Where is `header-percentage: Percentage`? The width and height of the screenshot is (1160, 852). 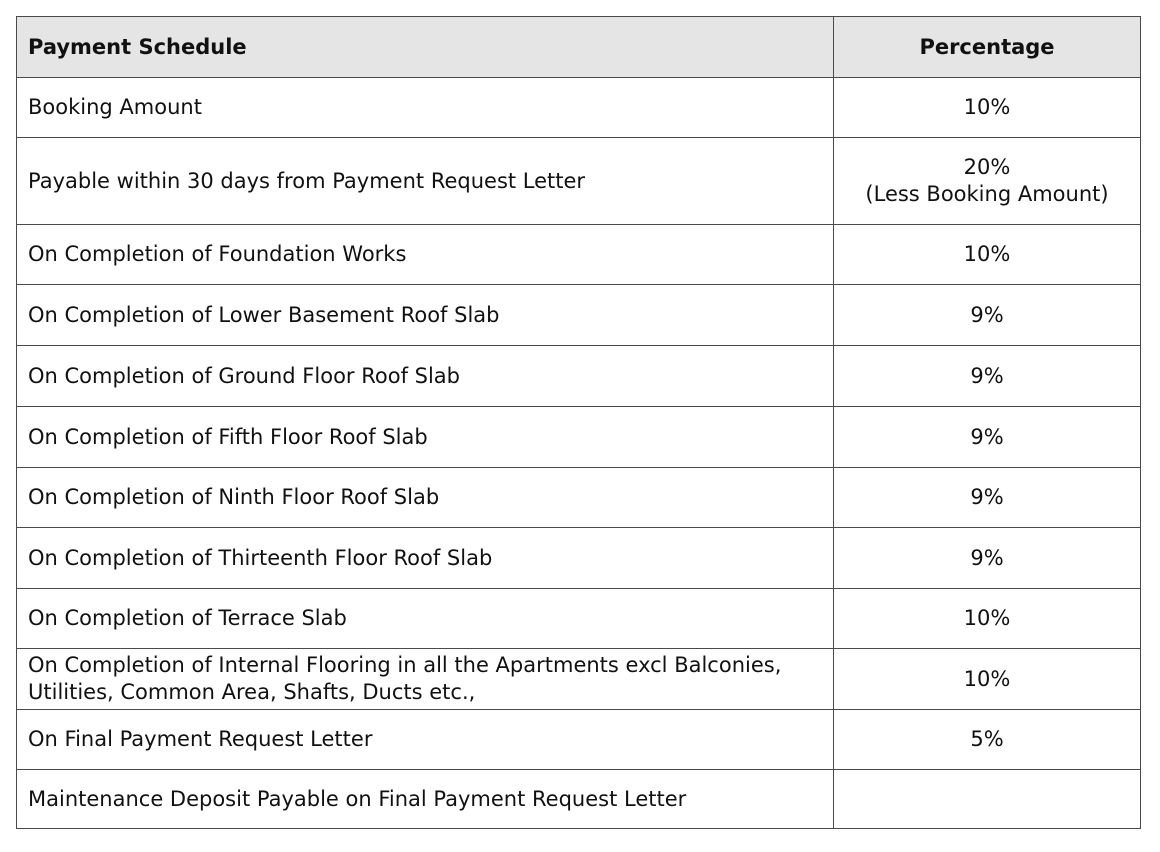
header-percentage: Percentage is located at coordinates (987, 47).